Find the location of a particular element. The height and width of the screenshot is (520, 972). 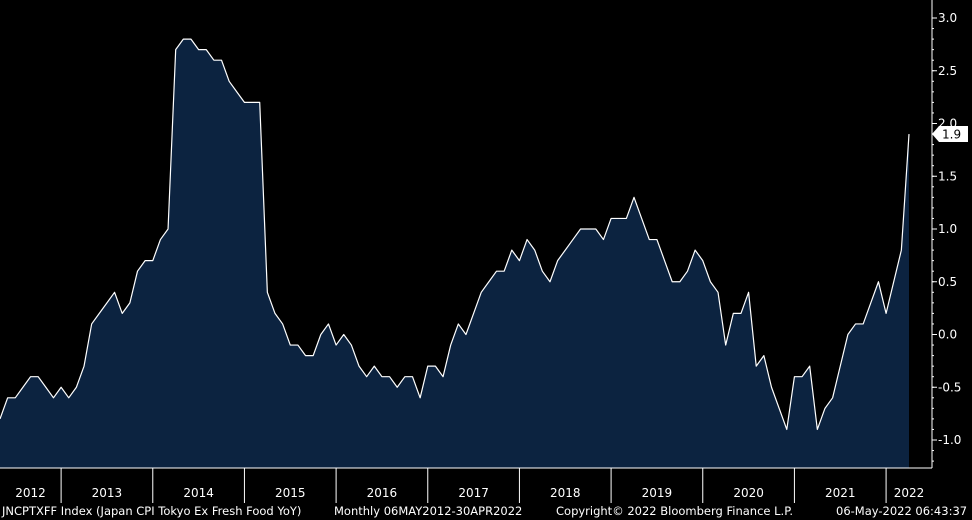

date-range: Monthly 06MAY2012-30APR2022 is located at coordinates (428, 511).